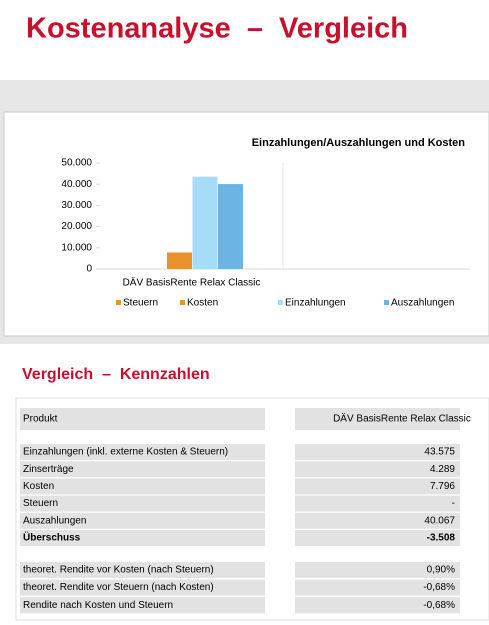 The image size is (489, 625). What do you see at coordinates (140, 303) in the screenshot?
I see `legend-label: Steuern` at bounding box center [140, 303].